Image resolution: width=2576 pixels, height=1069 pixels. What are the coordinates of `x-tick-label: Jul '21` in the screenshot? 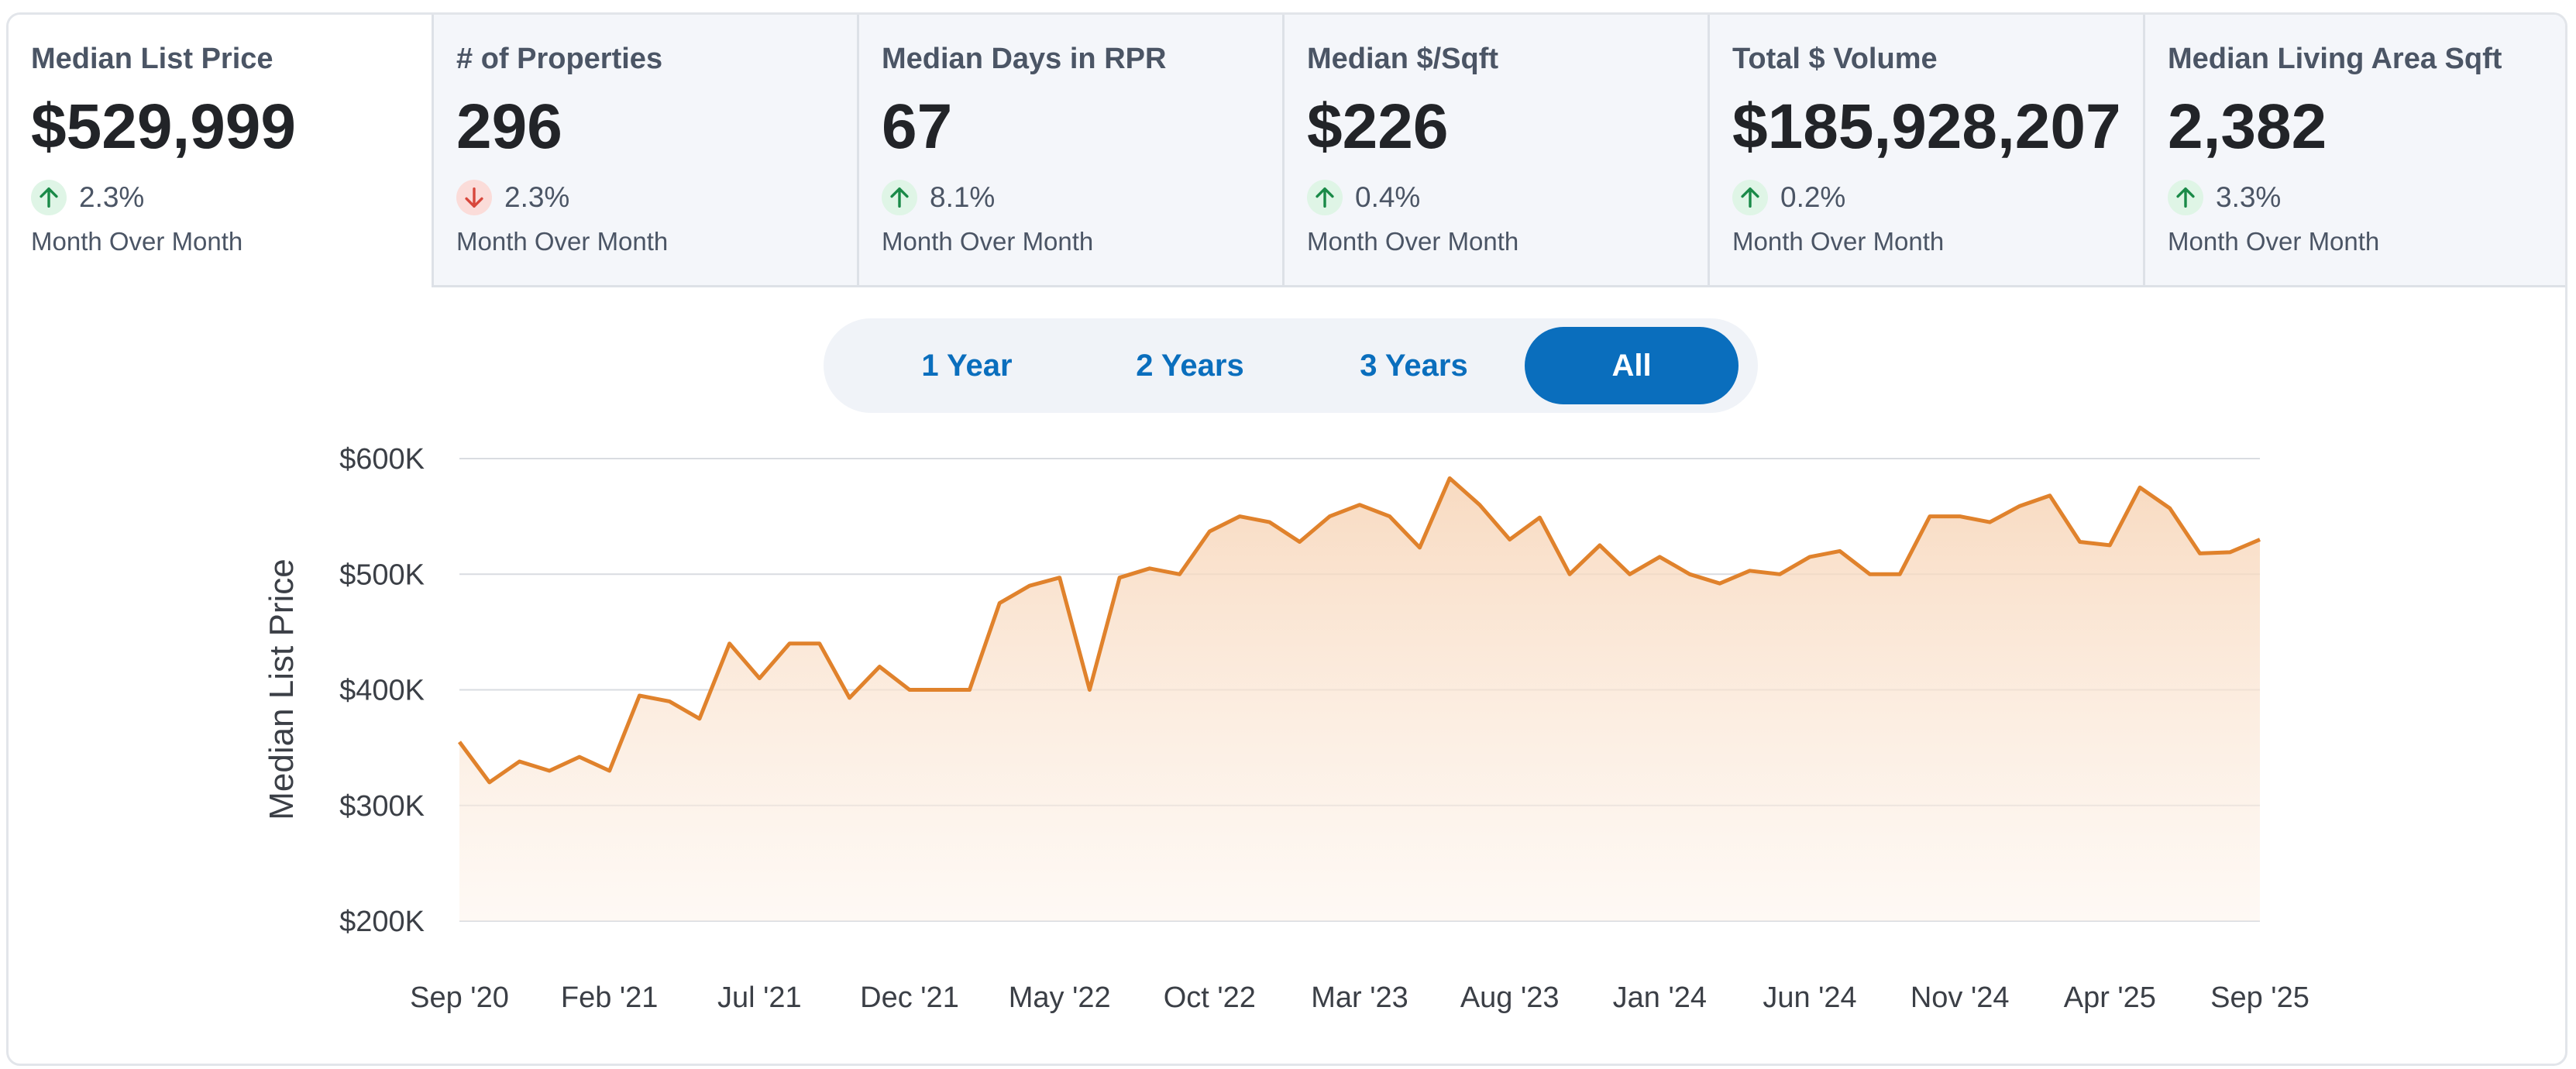 It's located at (759, 997).